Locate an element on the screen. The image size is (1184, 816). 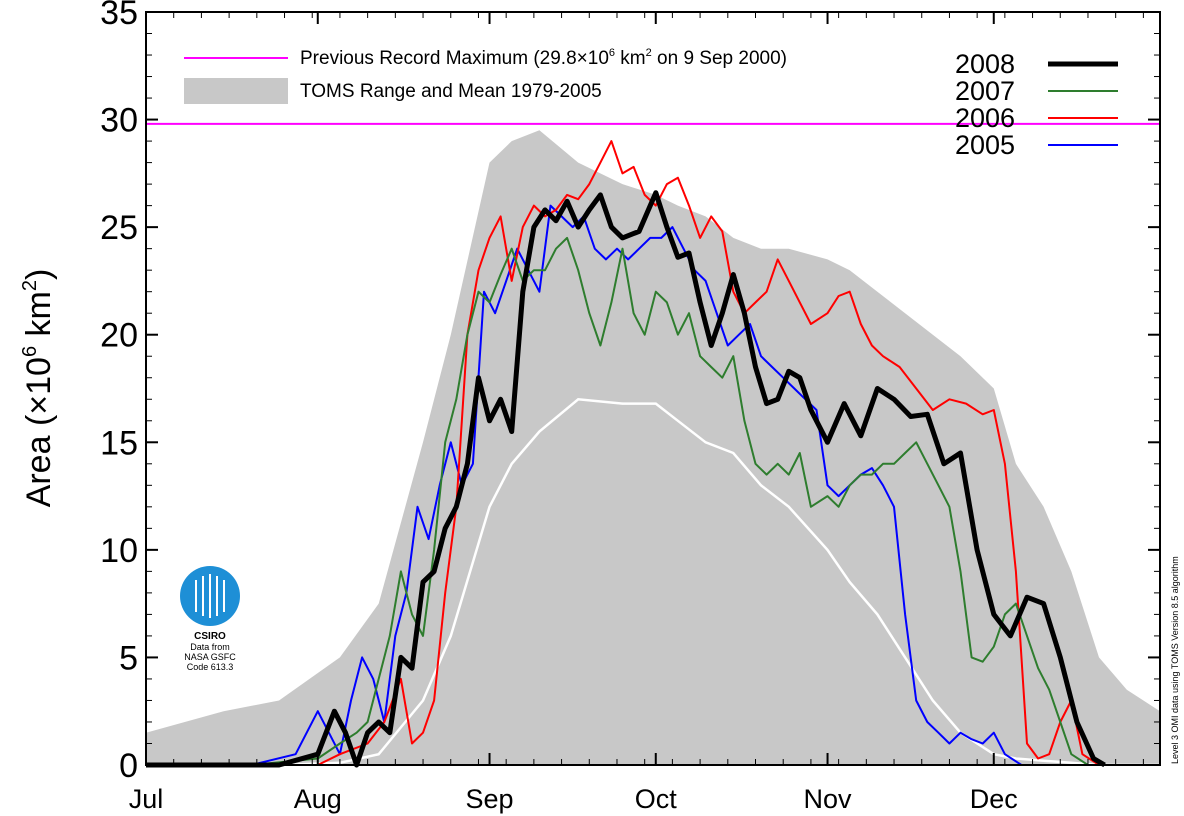
x-tick-label-aug: Aug is located at coordinates (318, 799).